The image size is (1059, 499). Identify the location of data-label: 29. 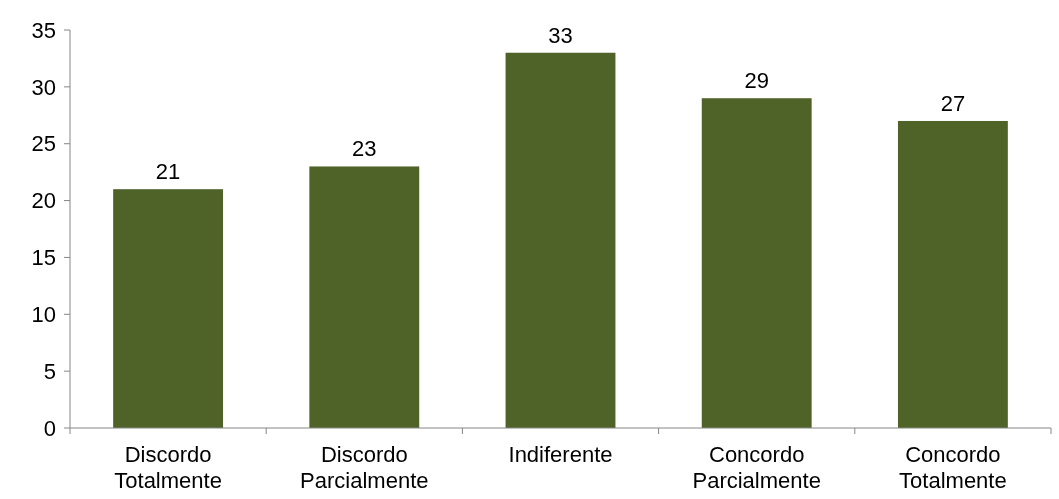
(756, 81).